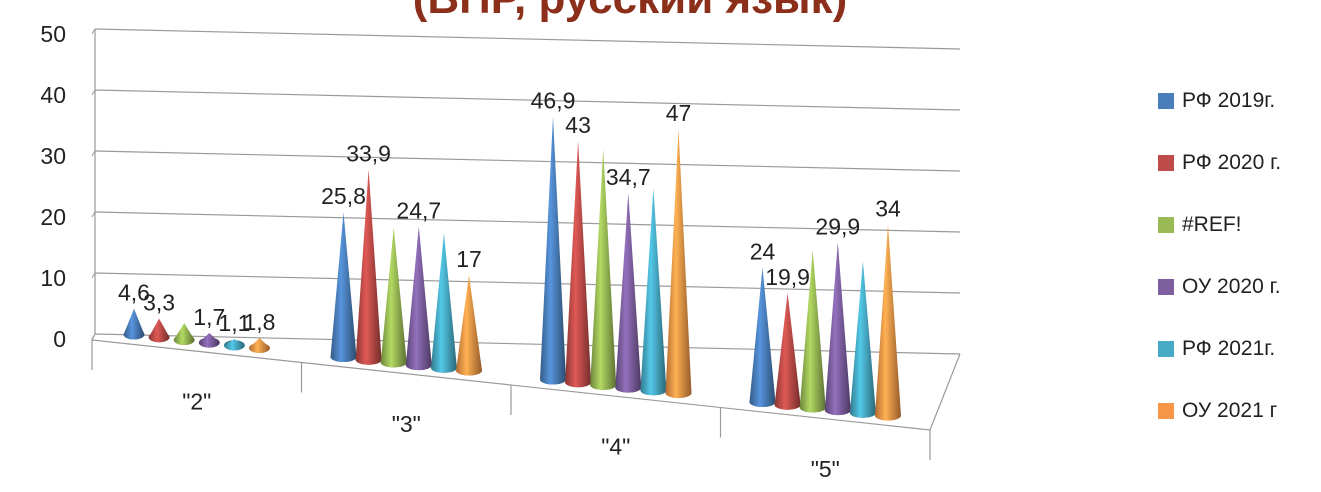  What do you see at coordinates (209, 317) in the screenshot?
I see `data-label: 1,7` at bounding box center [209, 317].